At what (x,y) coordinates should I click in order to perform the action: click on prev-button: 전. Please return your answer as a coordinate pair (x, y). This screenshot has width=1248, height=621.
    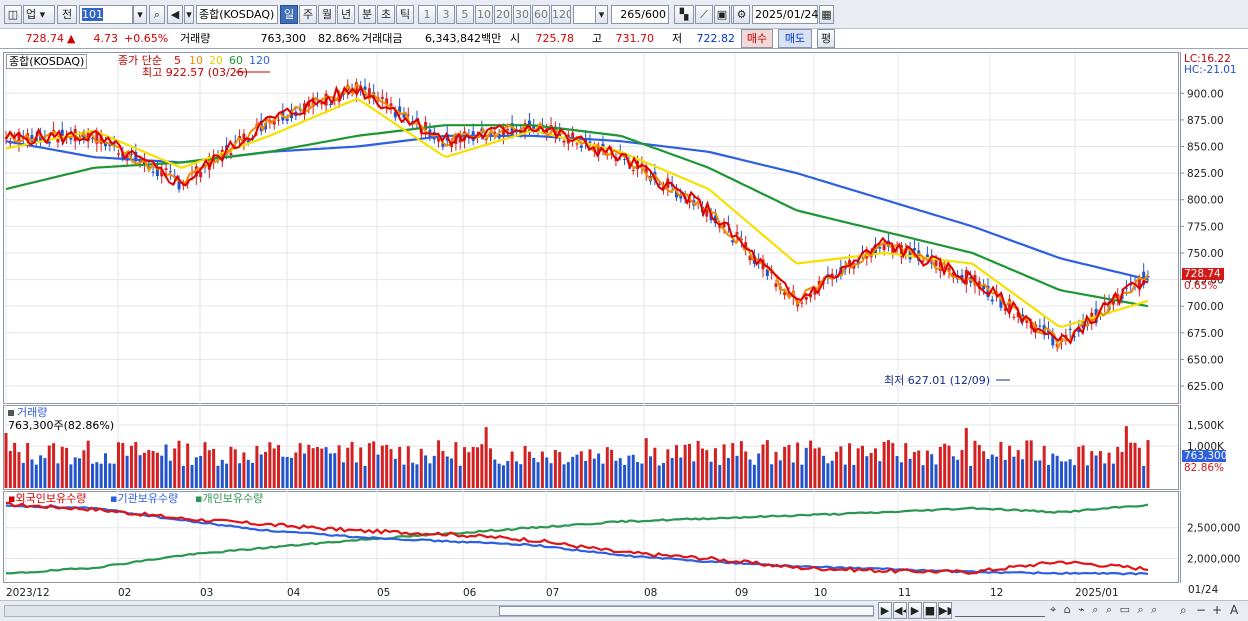
    Looking at the image, I should click on (67, 14).